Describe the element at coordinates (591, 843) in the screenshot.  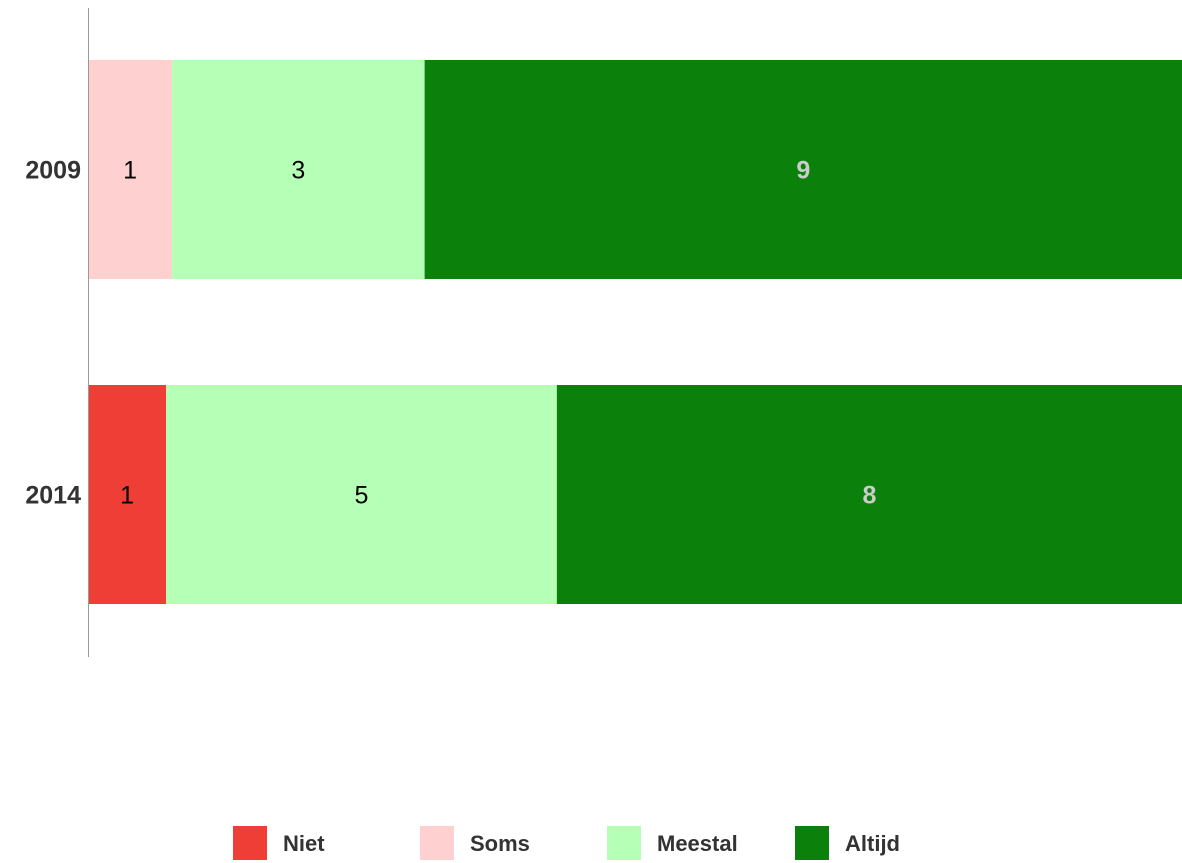
I see `legend: Niet Soms Meestal Altijd` at that location.